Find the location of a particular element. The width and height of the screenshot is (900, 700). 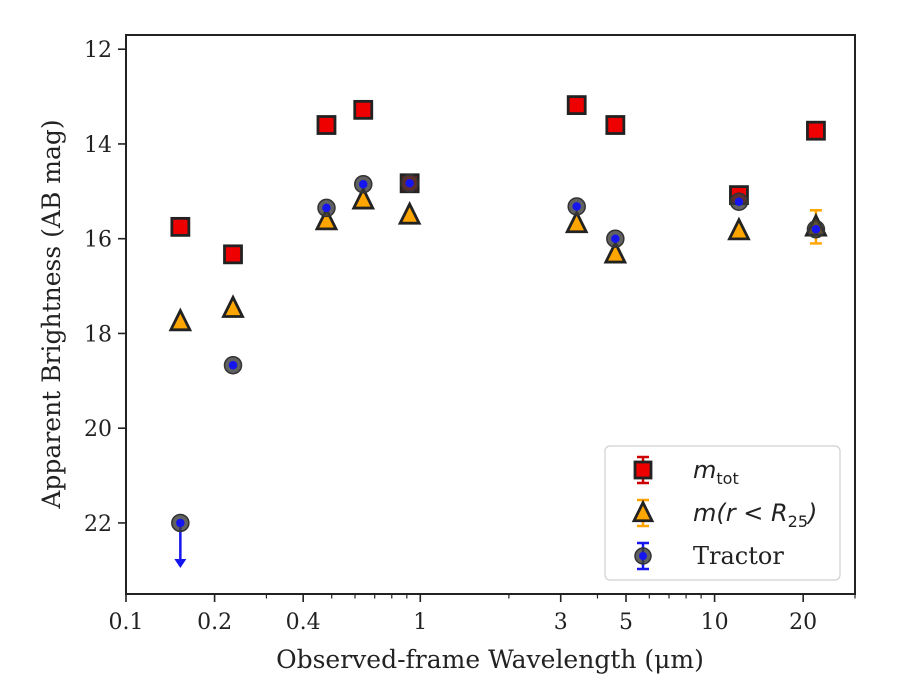

legend-marker-tractor is located at coordinates (643, 556).